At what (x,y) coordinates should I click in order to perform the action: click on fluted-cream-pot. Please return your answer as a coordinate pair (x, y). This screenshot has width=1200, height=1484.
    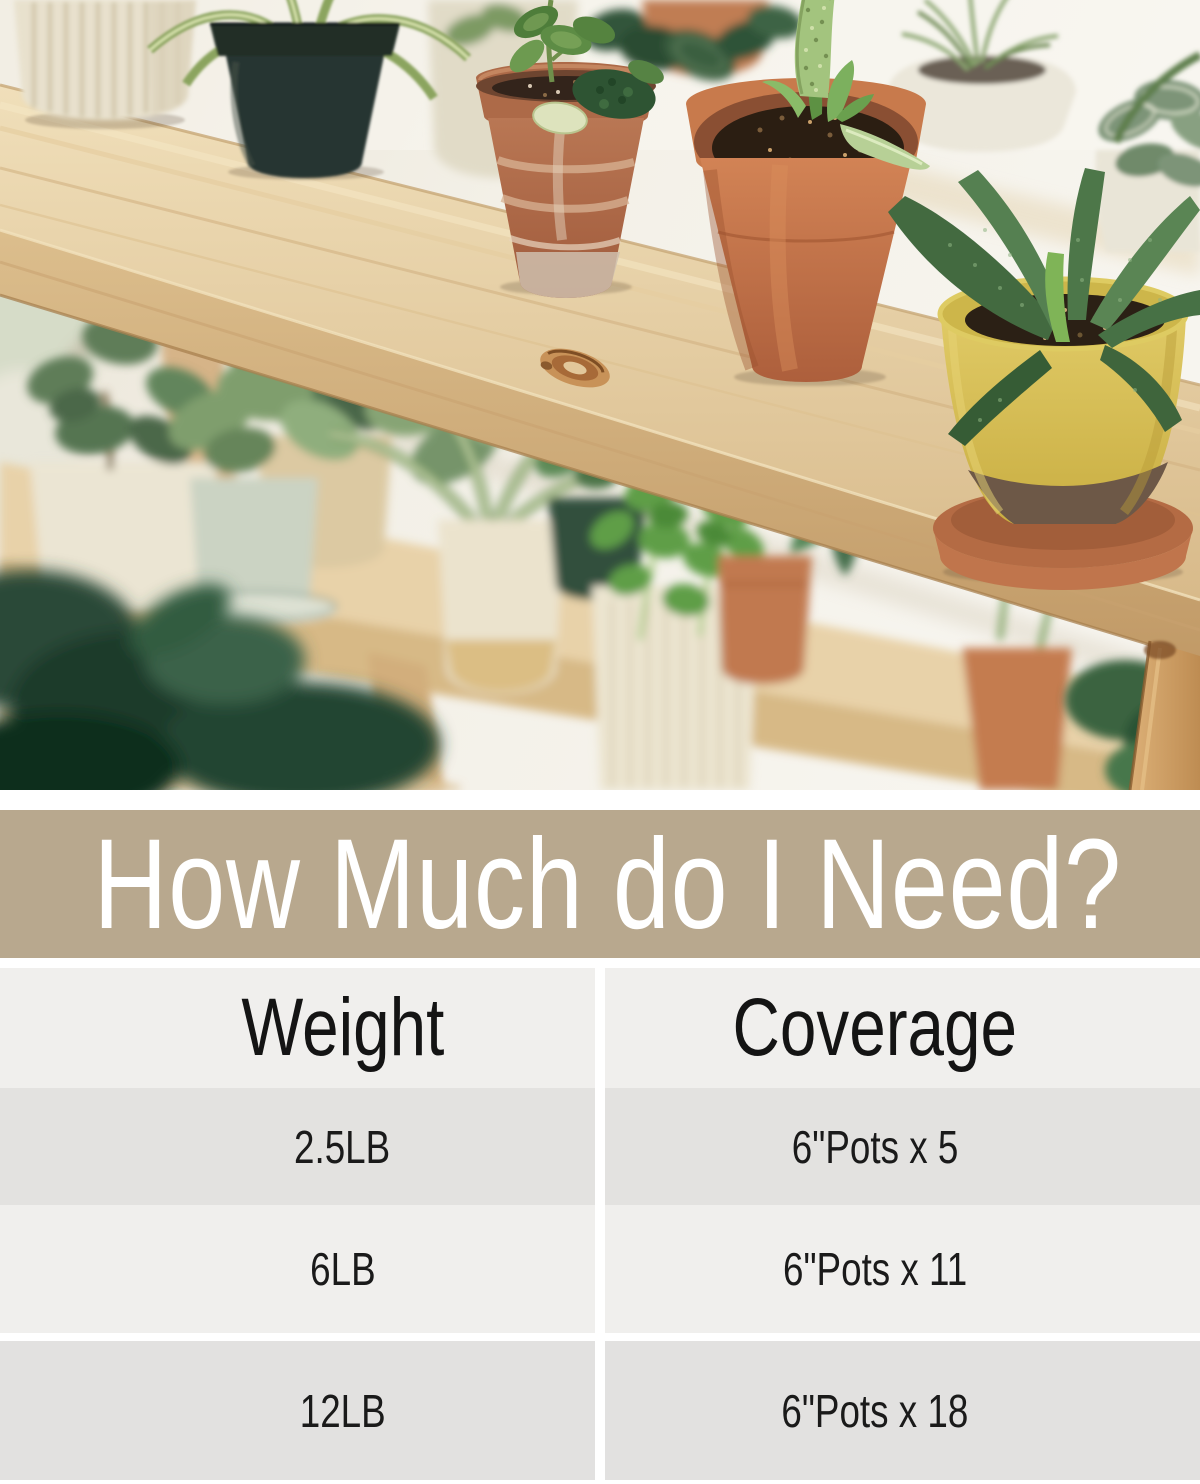
    Looking at the image, I should click on (105, 60).